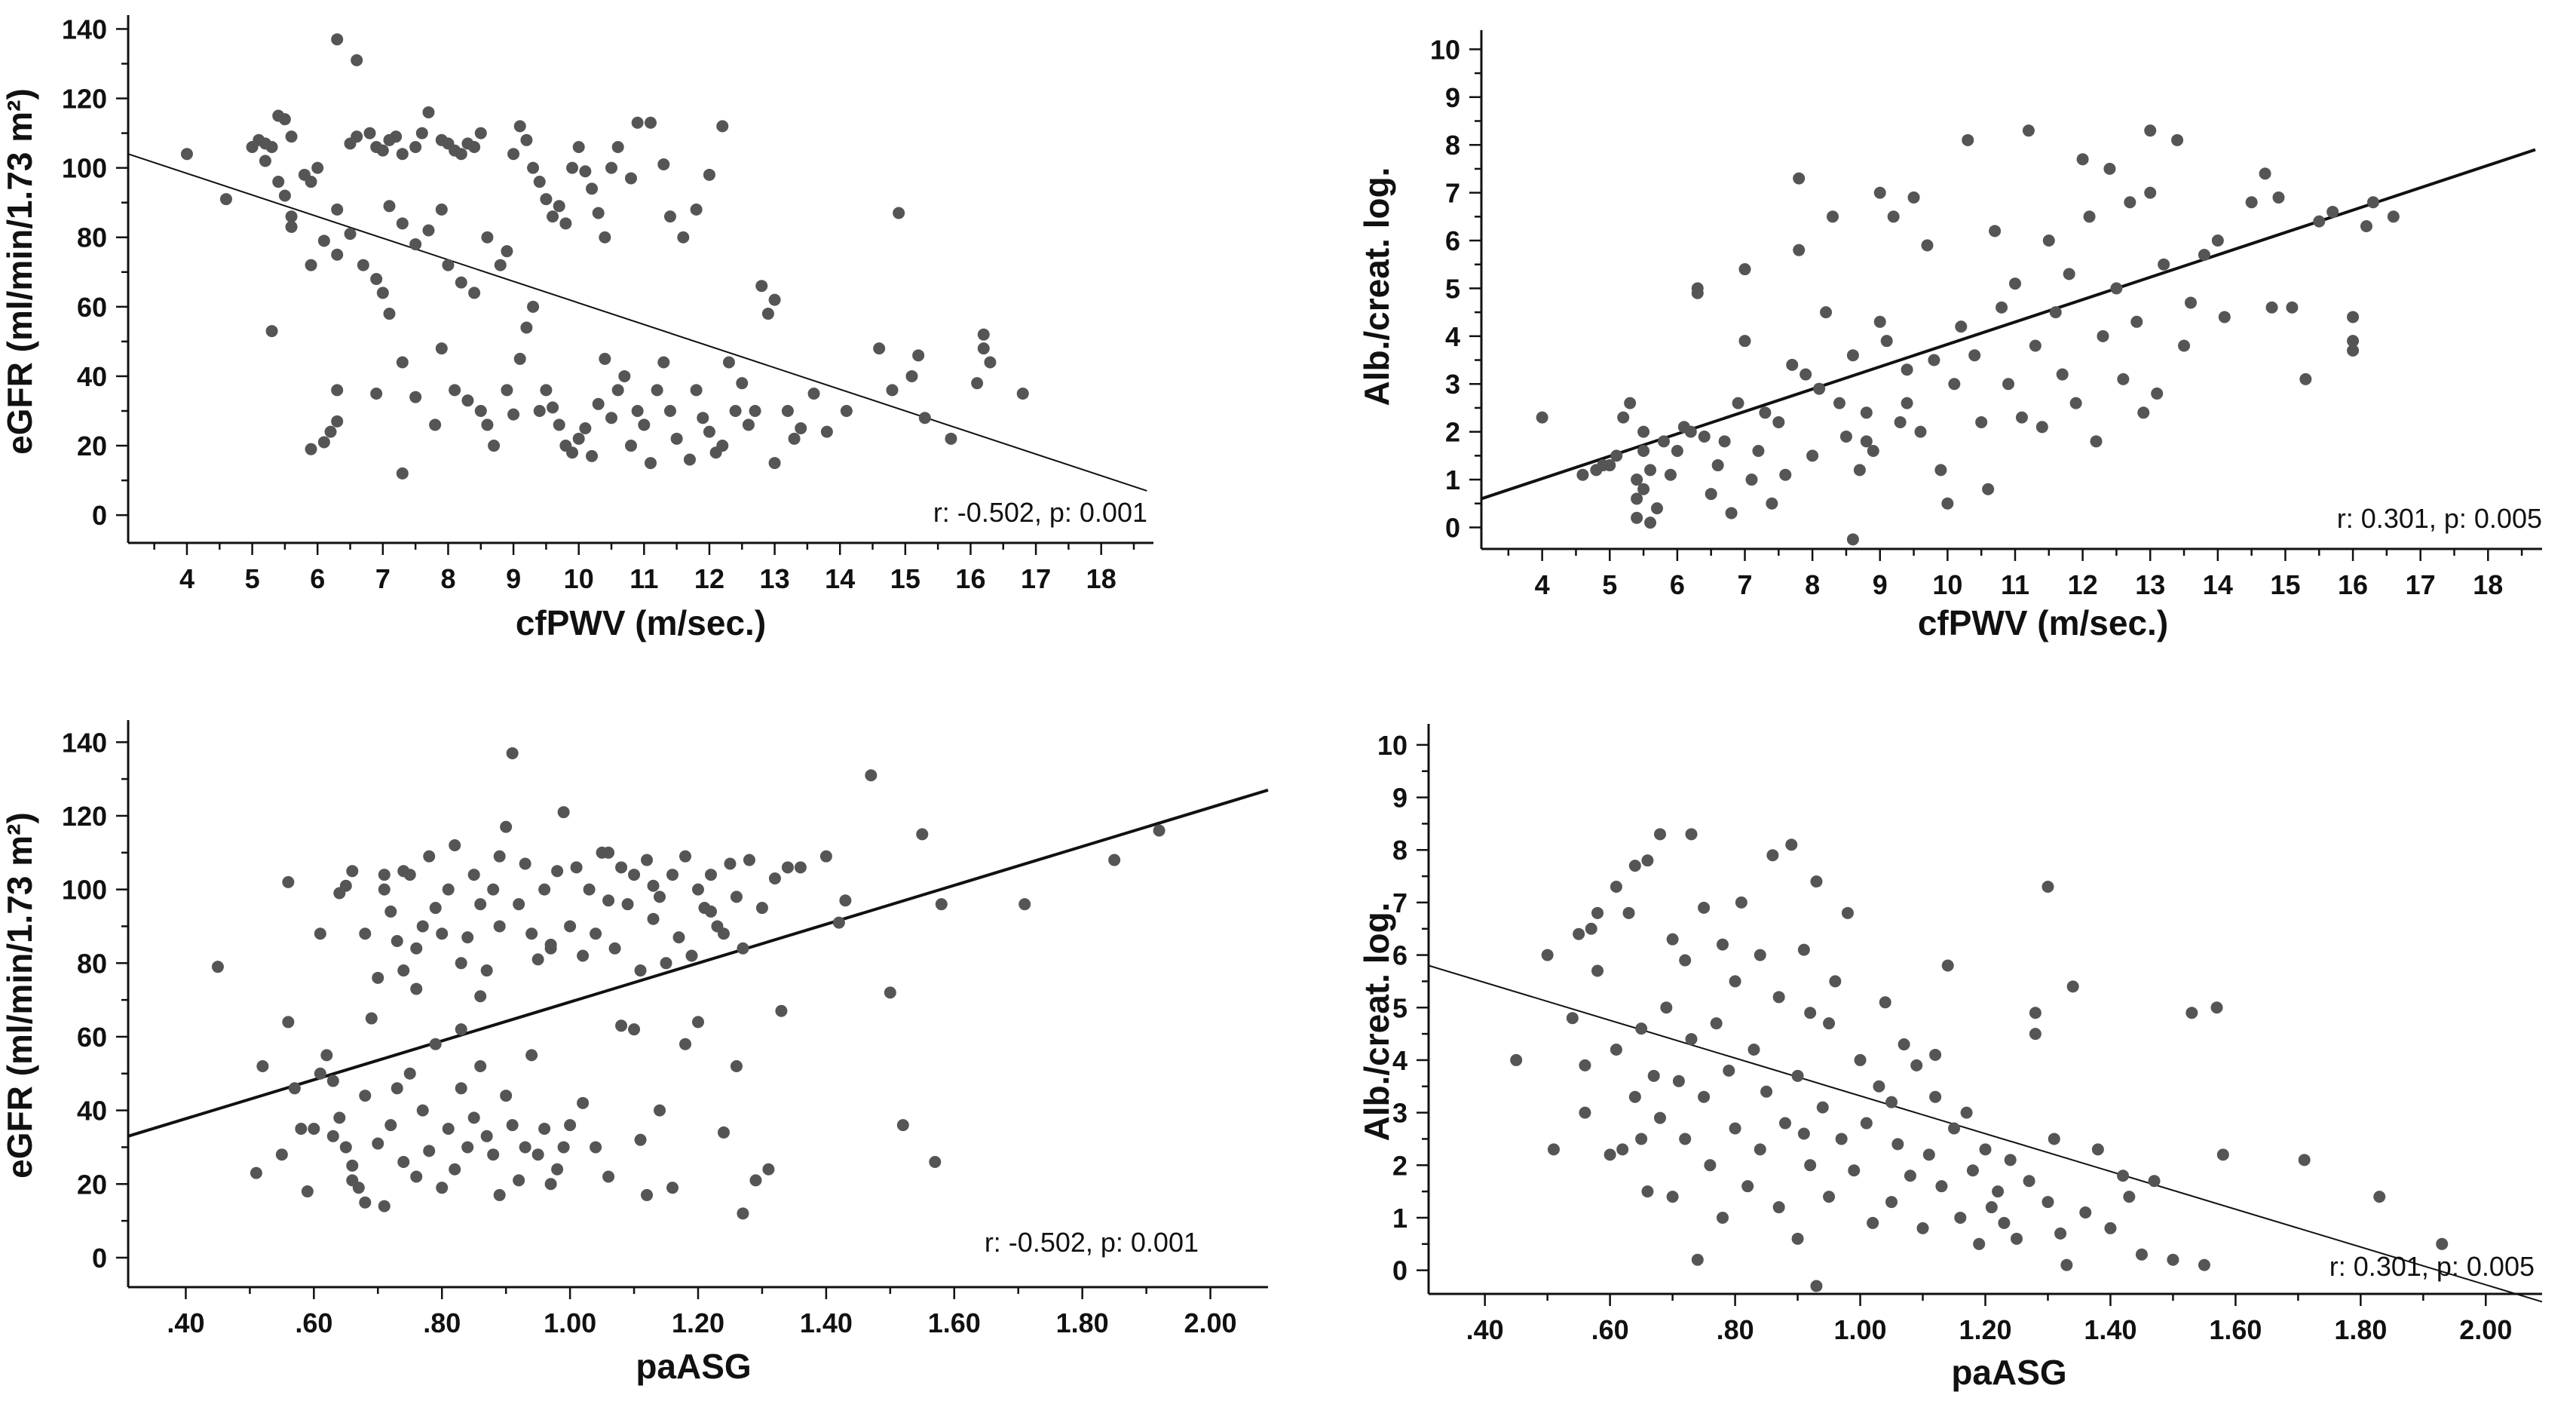  What do you see at coordinates (2110, 1329) in the screenshot?
I see `x-tick-label: 1.40` at bounding box center [2110, 1329].